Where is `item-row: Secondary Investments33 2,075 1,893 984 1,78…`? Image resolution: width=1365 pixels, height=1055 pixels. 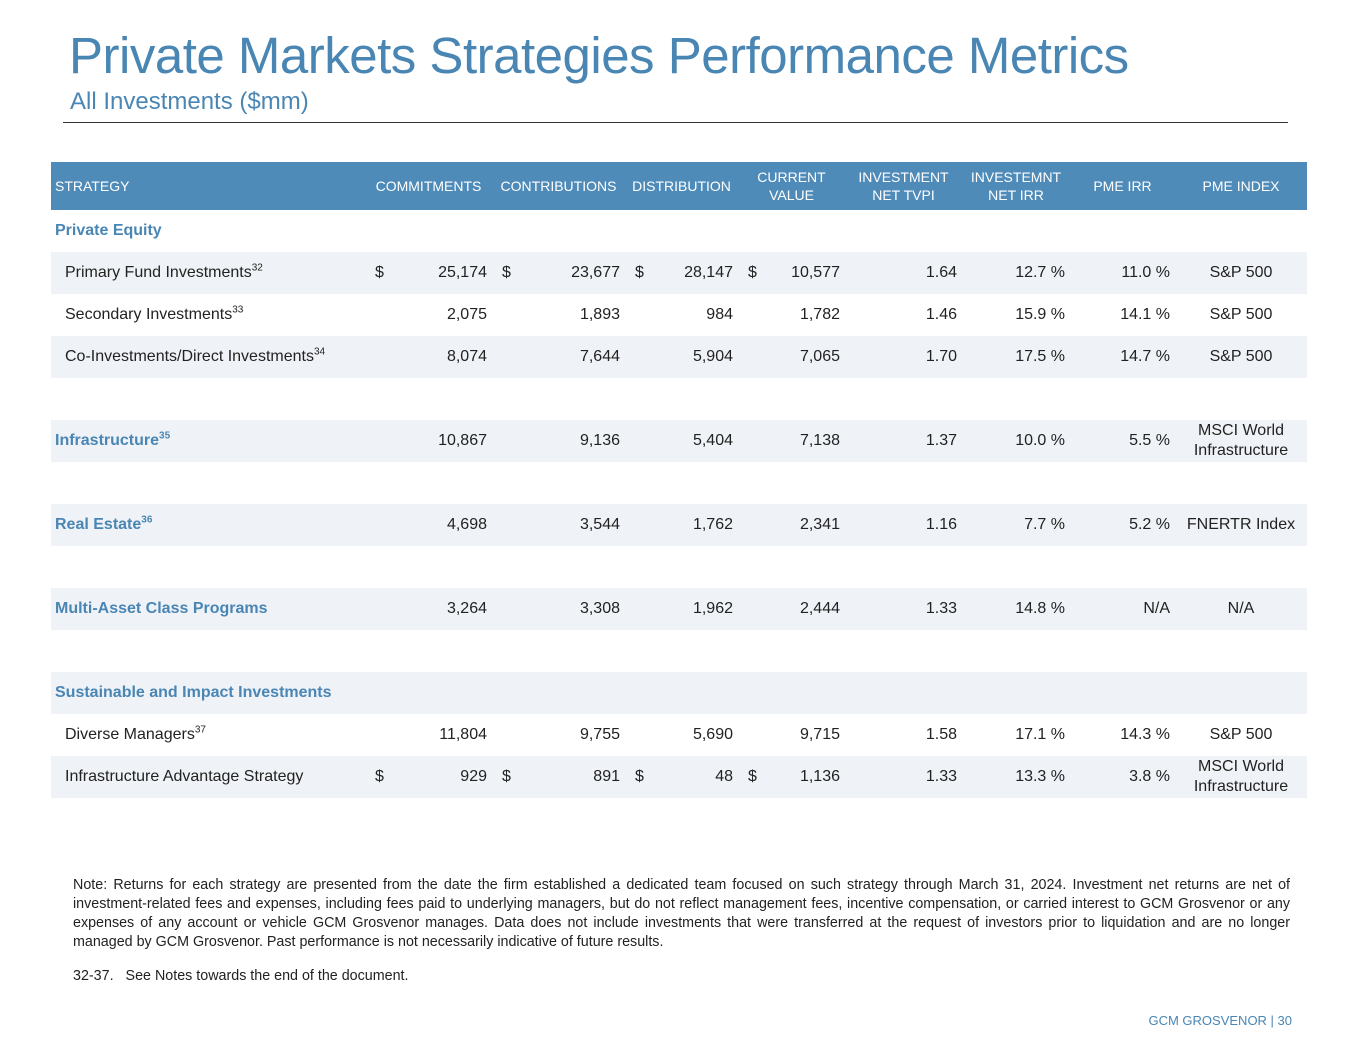
item-row: Secondary Investments33 2,075 1,893 984 1,78… is located at coordinates (679, 315).